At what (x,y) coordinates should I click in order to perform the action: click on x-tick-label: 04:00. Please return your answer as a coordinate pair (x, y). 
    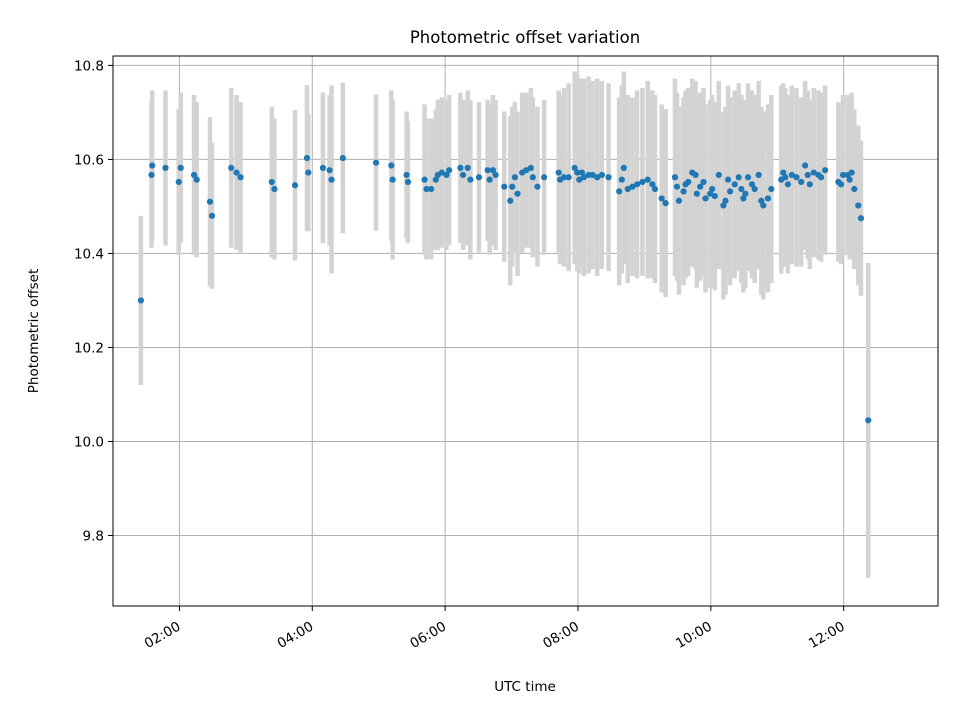
    Looking at the image, I should click on (296, 635).